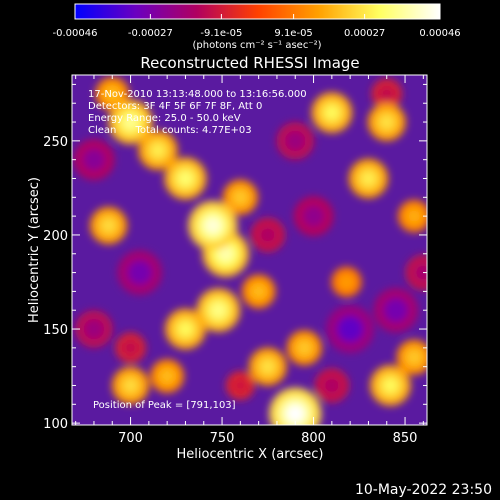 The image size is (500, 500). I want to click on y-tick-label: 200, so click(55, 236).